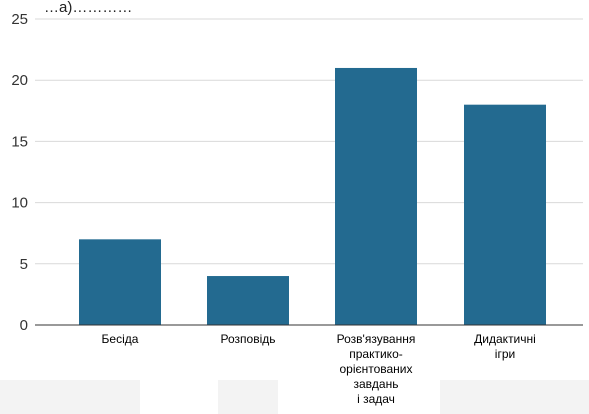 This screenshot has width=589, height=414. I want to click on y-tick-label: 0, so click(24, 325).